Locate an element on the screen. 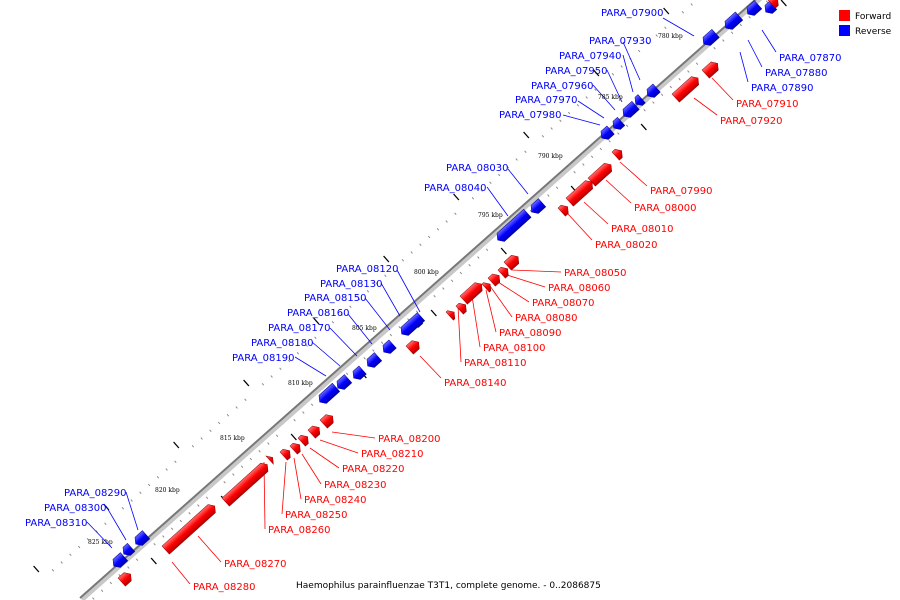  reverse-gene-label: PARA_07980 is located at coordinates (530, 115).